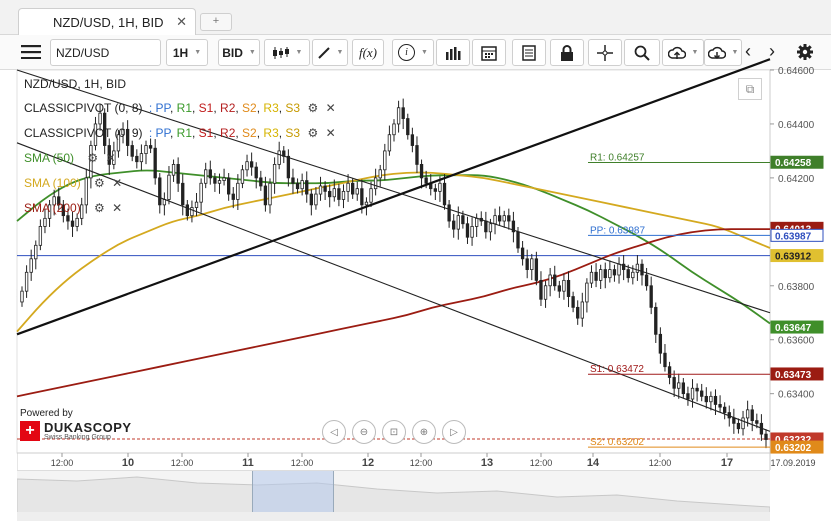  What do you see at coordinates (748, 51) in the screenshot?
I see `chevron-left-icon: ‹` at bounding box center [748, 51].